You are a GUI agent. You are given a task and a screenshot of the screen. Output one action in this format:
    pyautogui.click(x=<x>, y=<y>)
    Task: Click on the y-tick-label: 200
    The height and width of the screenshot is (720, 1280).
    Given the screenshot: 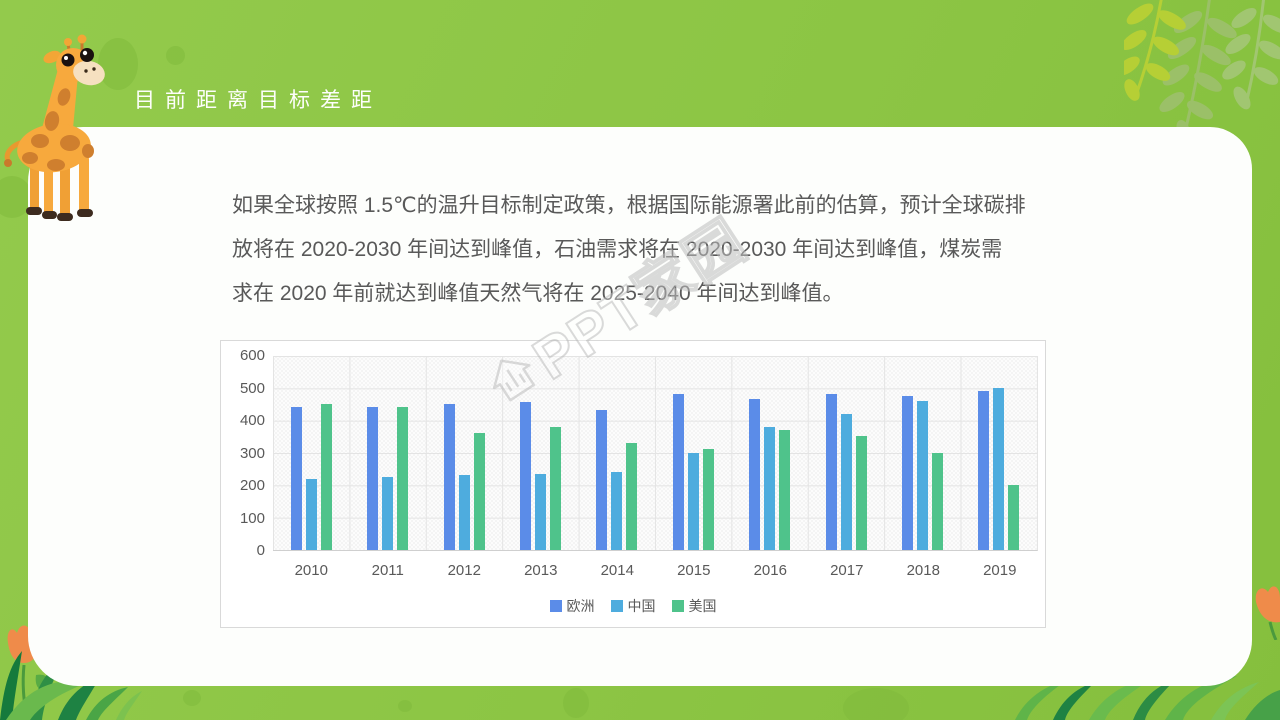 What is the action you would take?
    pyautogui.click(x=252, y=485)
    